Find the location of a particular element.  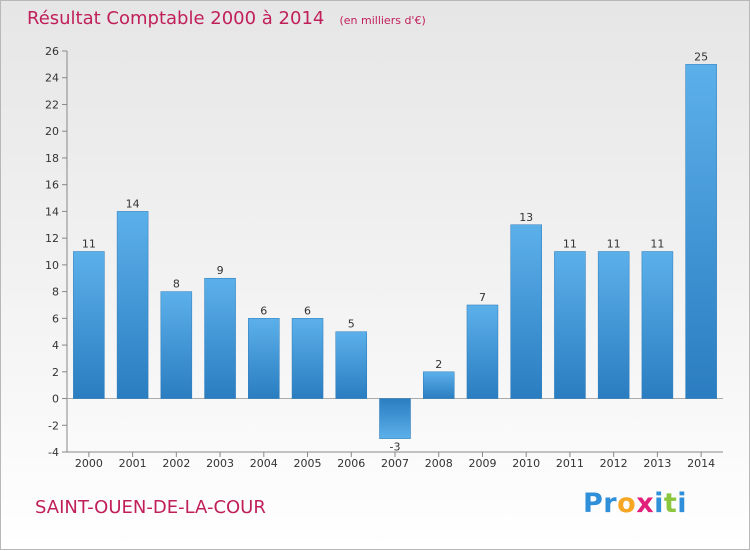

bar-2000 is located at coordinates (89, 325).